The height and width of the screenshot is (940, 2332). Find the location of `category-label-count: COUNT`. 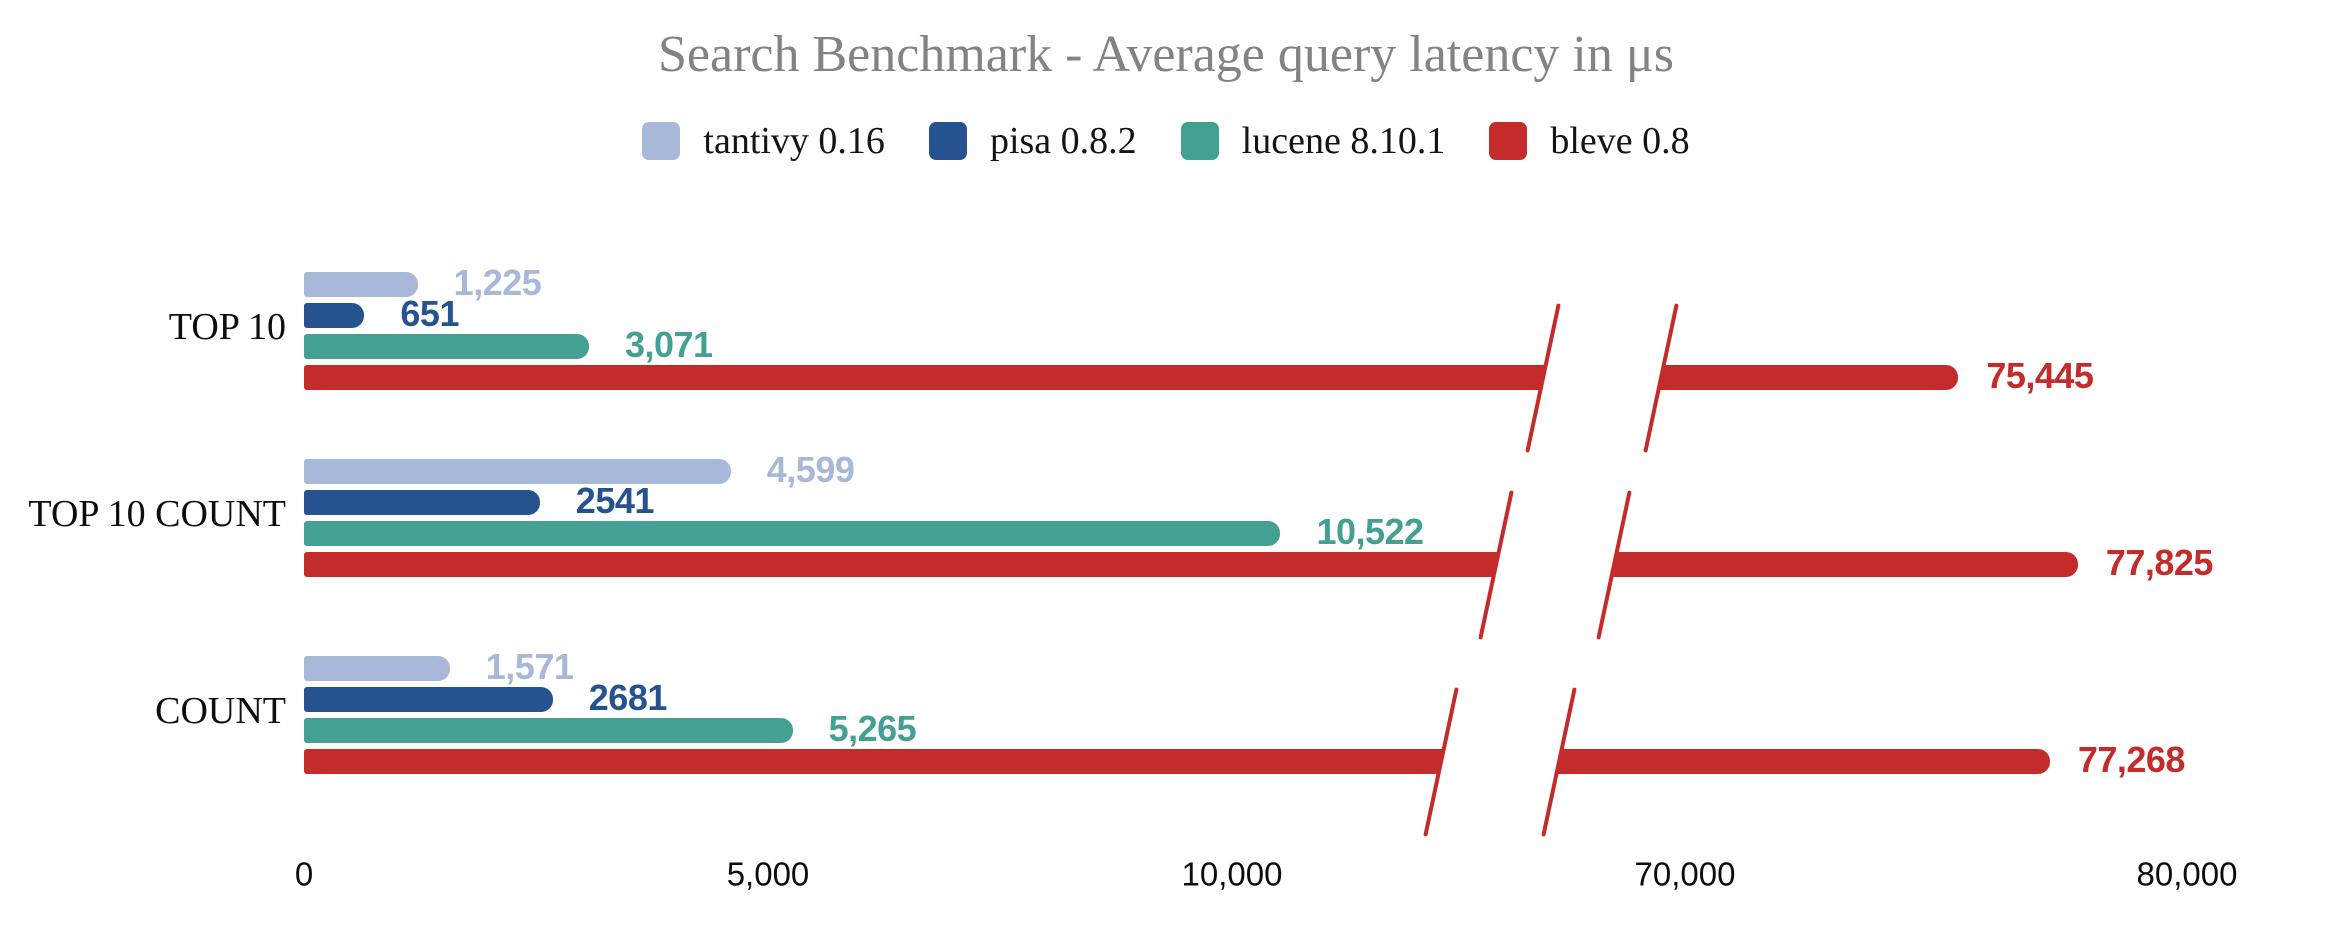

category-label-count: COUNT is located at coordinates (220, 711).